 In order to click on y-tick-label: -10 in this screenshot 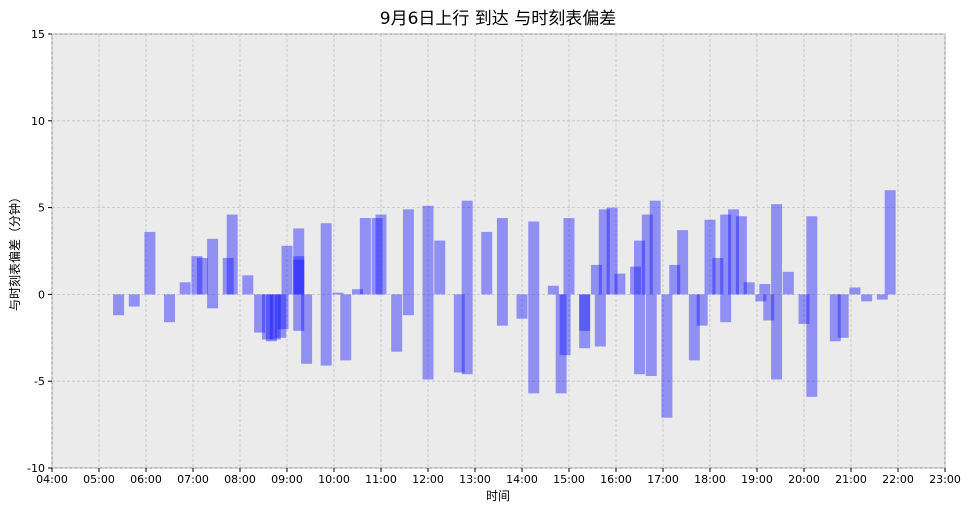, I will do `click(36, 468)`.